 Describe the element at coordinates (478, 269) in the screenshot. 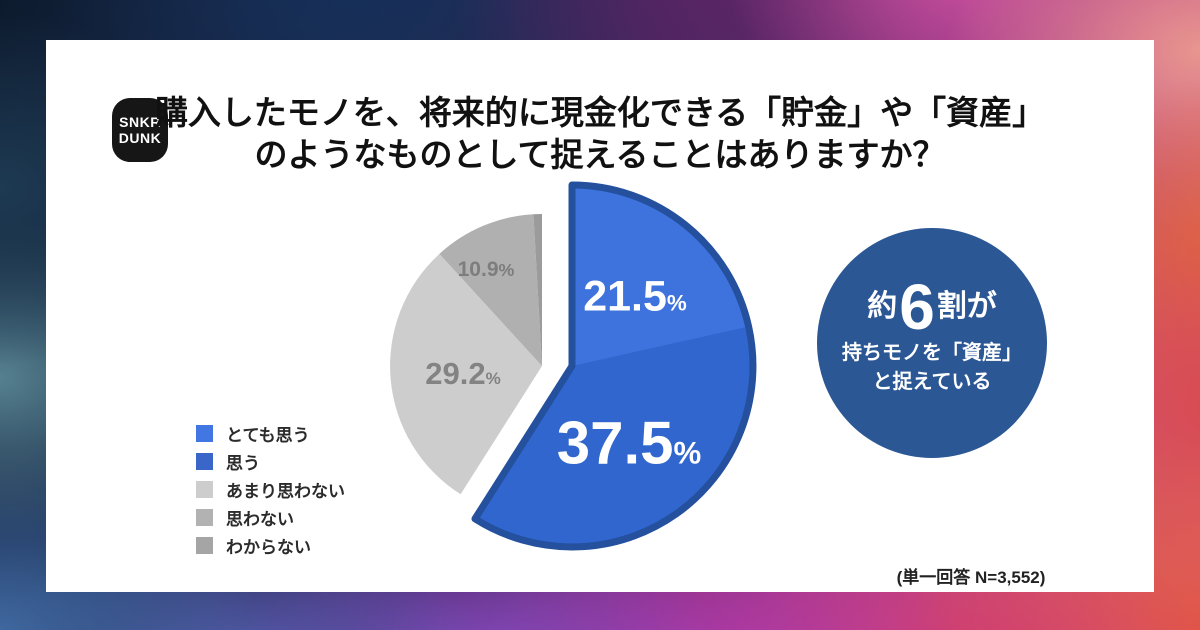

I see `pie-label-value: 10.9` at that location.